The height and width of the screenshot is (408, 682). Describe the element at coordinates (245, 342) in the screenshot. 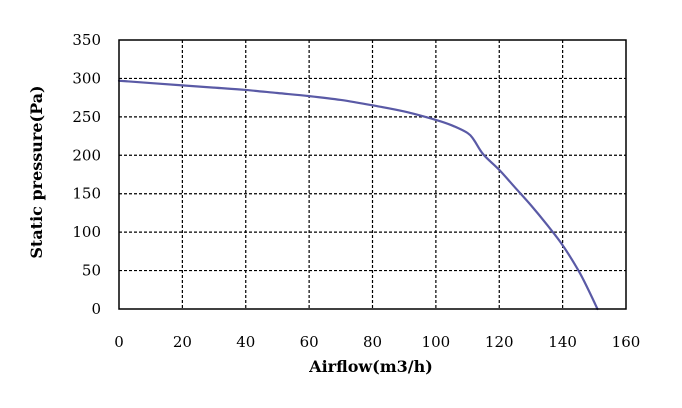

I see `x-tick-label: 40` at that location.